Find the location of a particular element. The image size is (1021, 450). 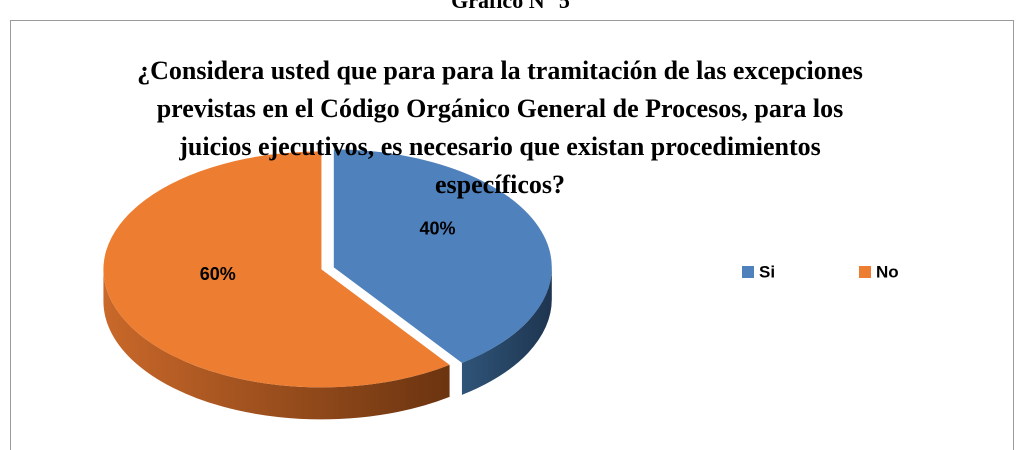

data-label: 40% is located at coordinates (437, 228).